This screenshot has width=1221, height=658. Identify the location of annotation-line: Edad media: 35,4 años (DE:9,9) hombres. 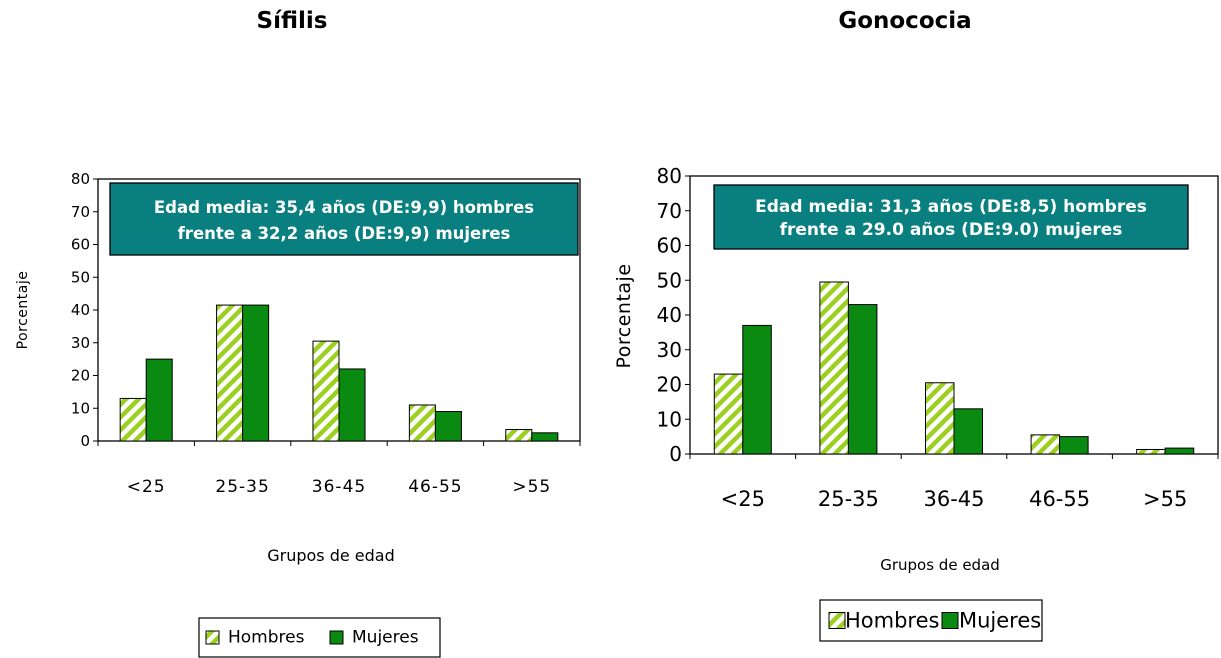
(344, 207).